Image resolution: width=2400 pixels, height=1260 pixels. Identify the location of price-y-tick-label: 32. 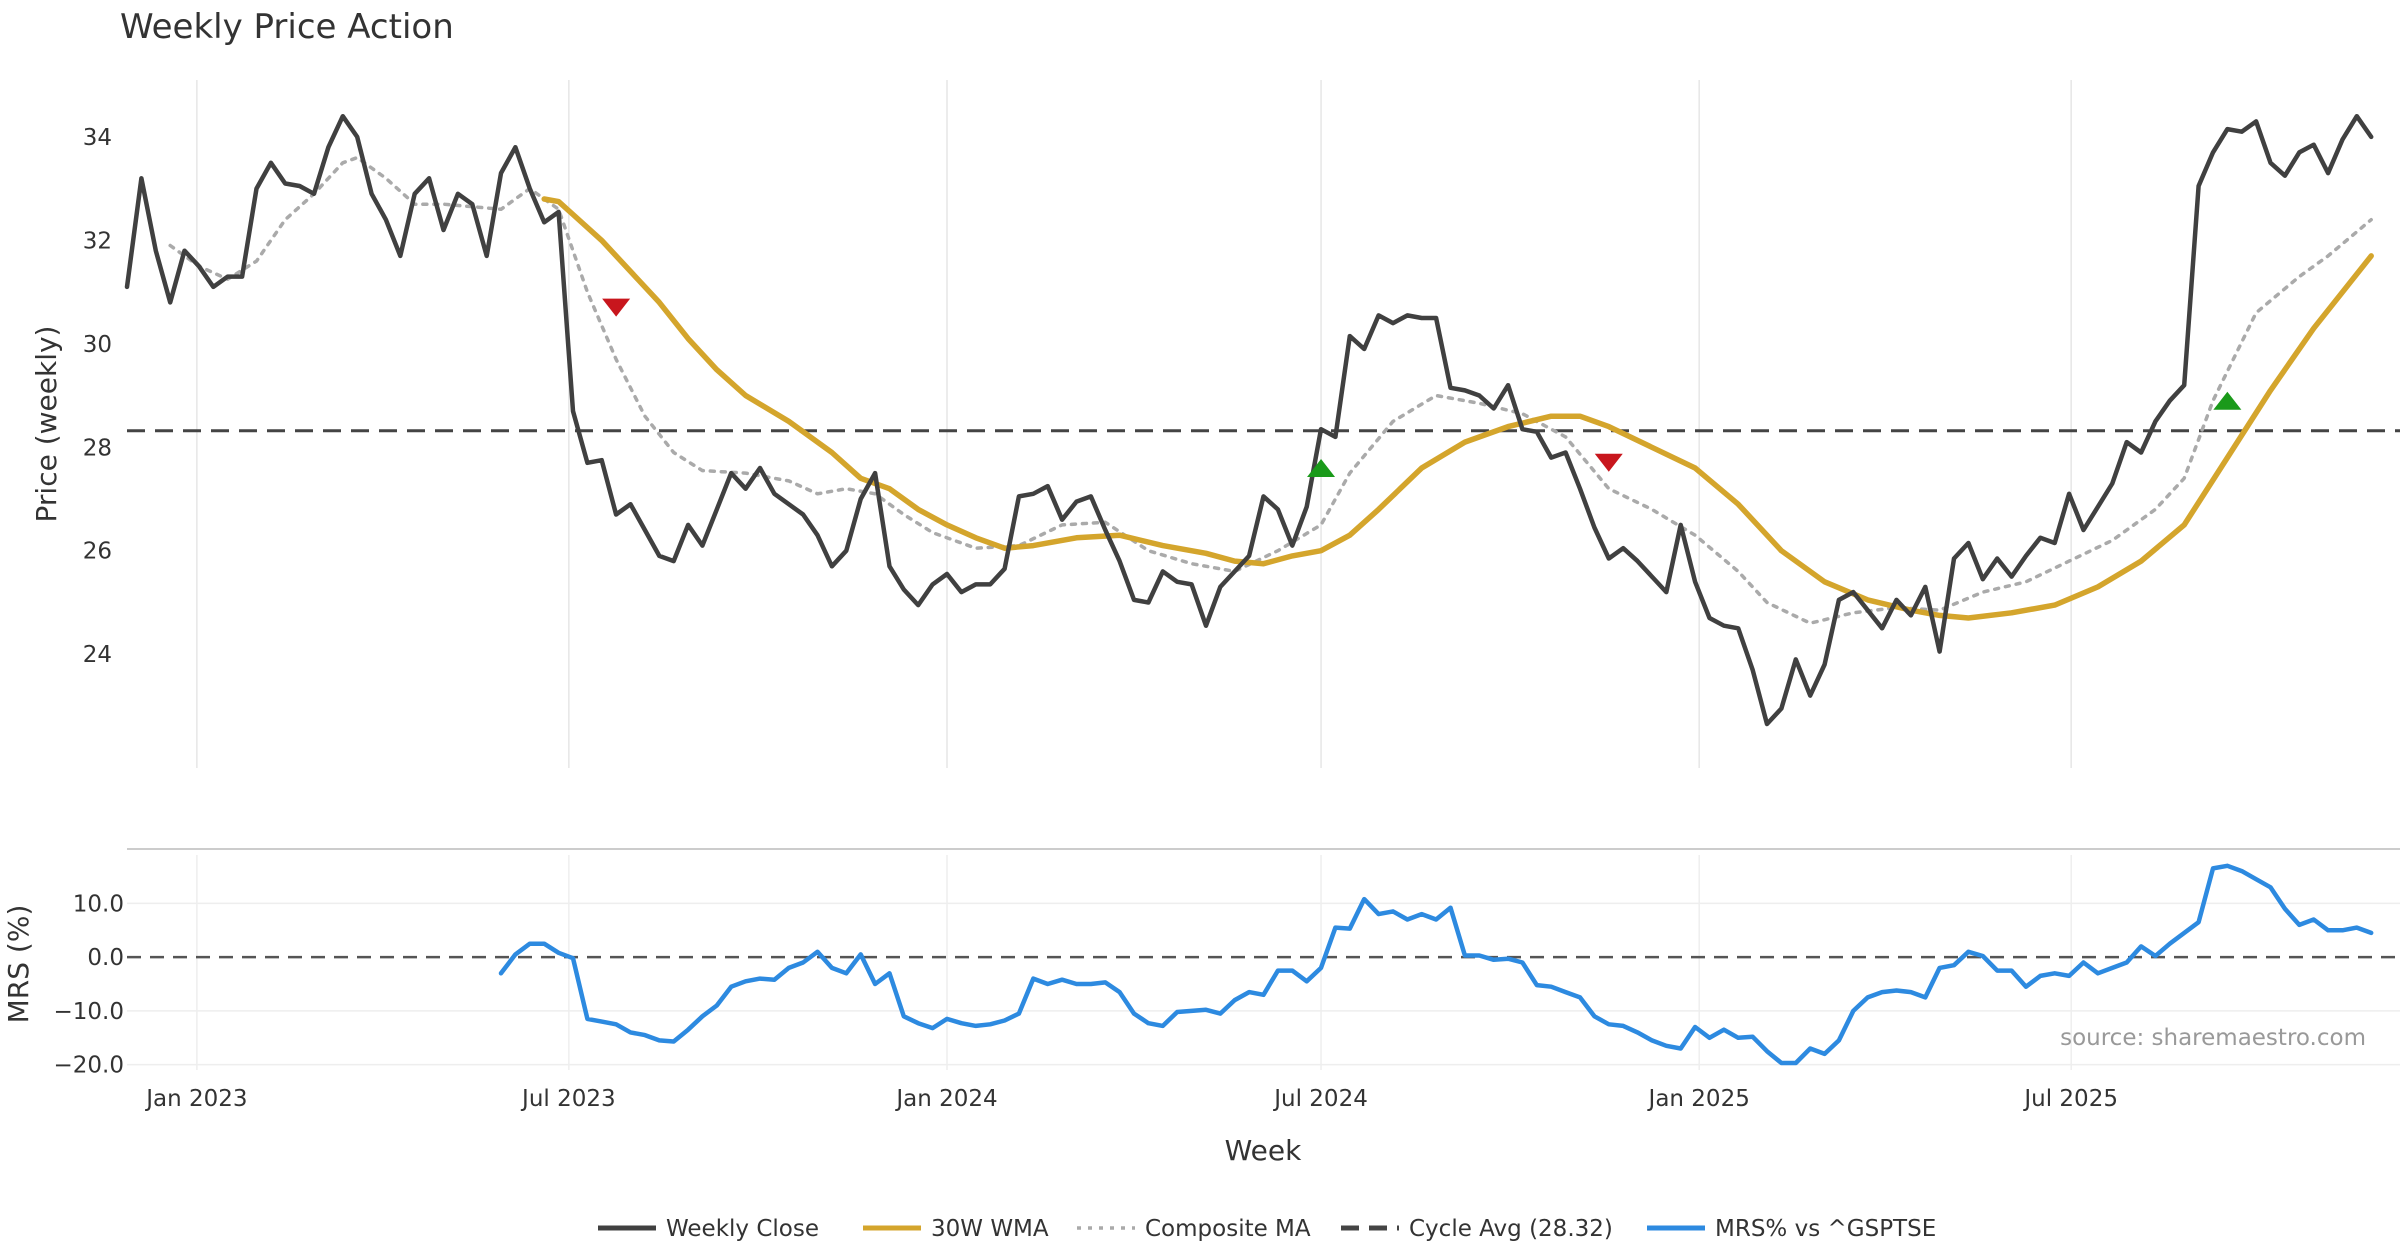
(97, 241).